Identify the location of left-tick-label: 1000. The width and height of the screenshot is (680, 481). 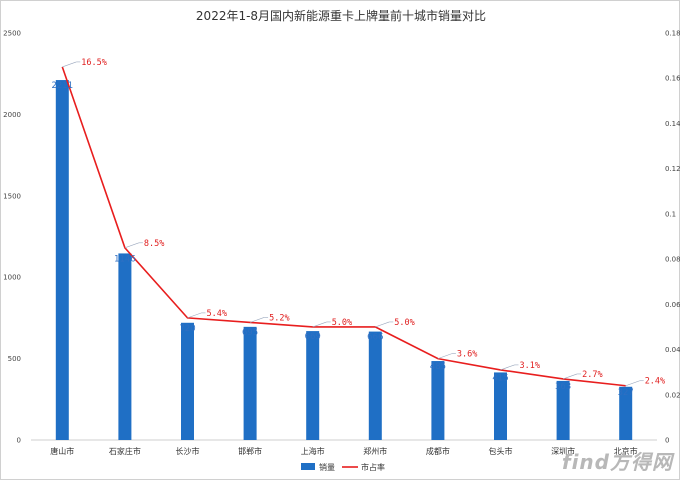
(12, 278).